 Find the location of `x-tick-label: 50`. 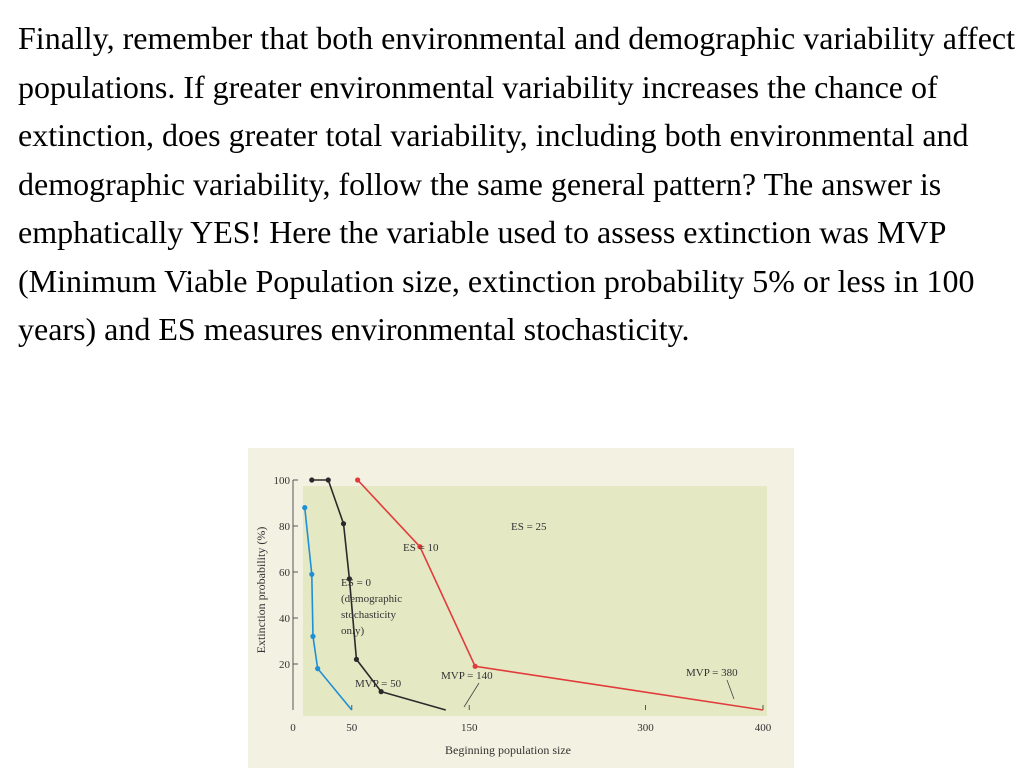

x-tick-label: 50 is located at coordinates (352, 728).